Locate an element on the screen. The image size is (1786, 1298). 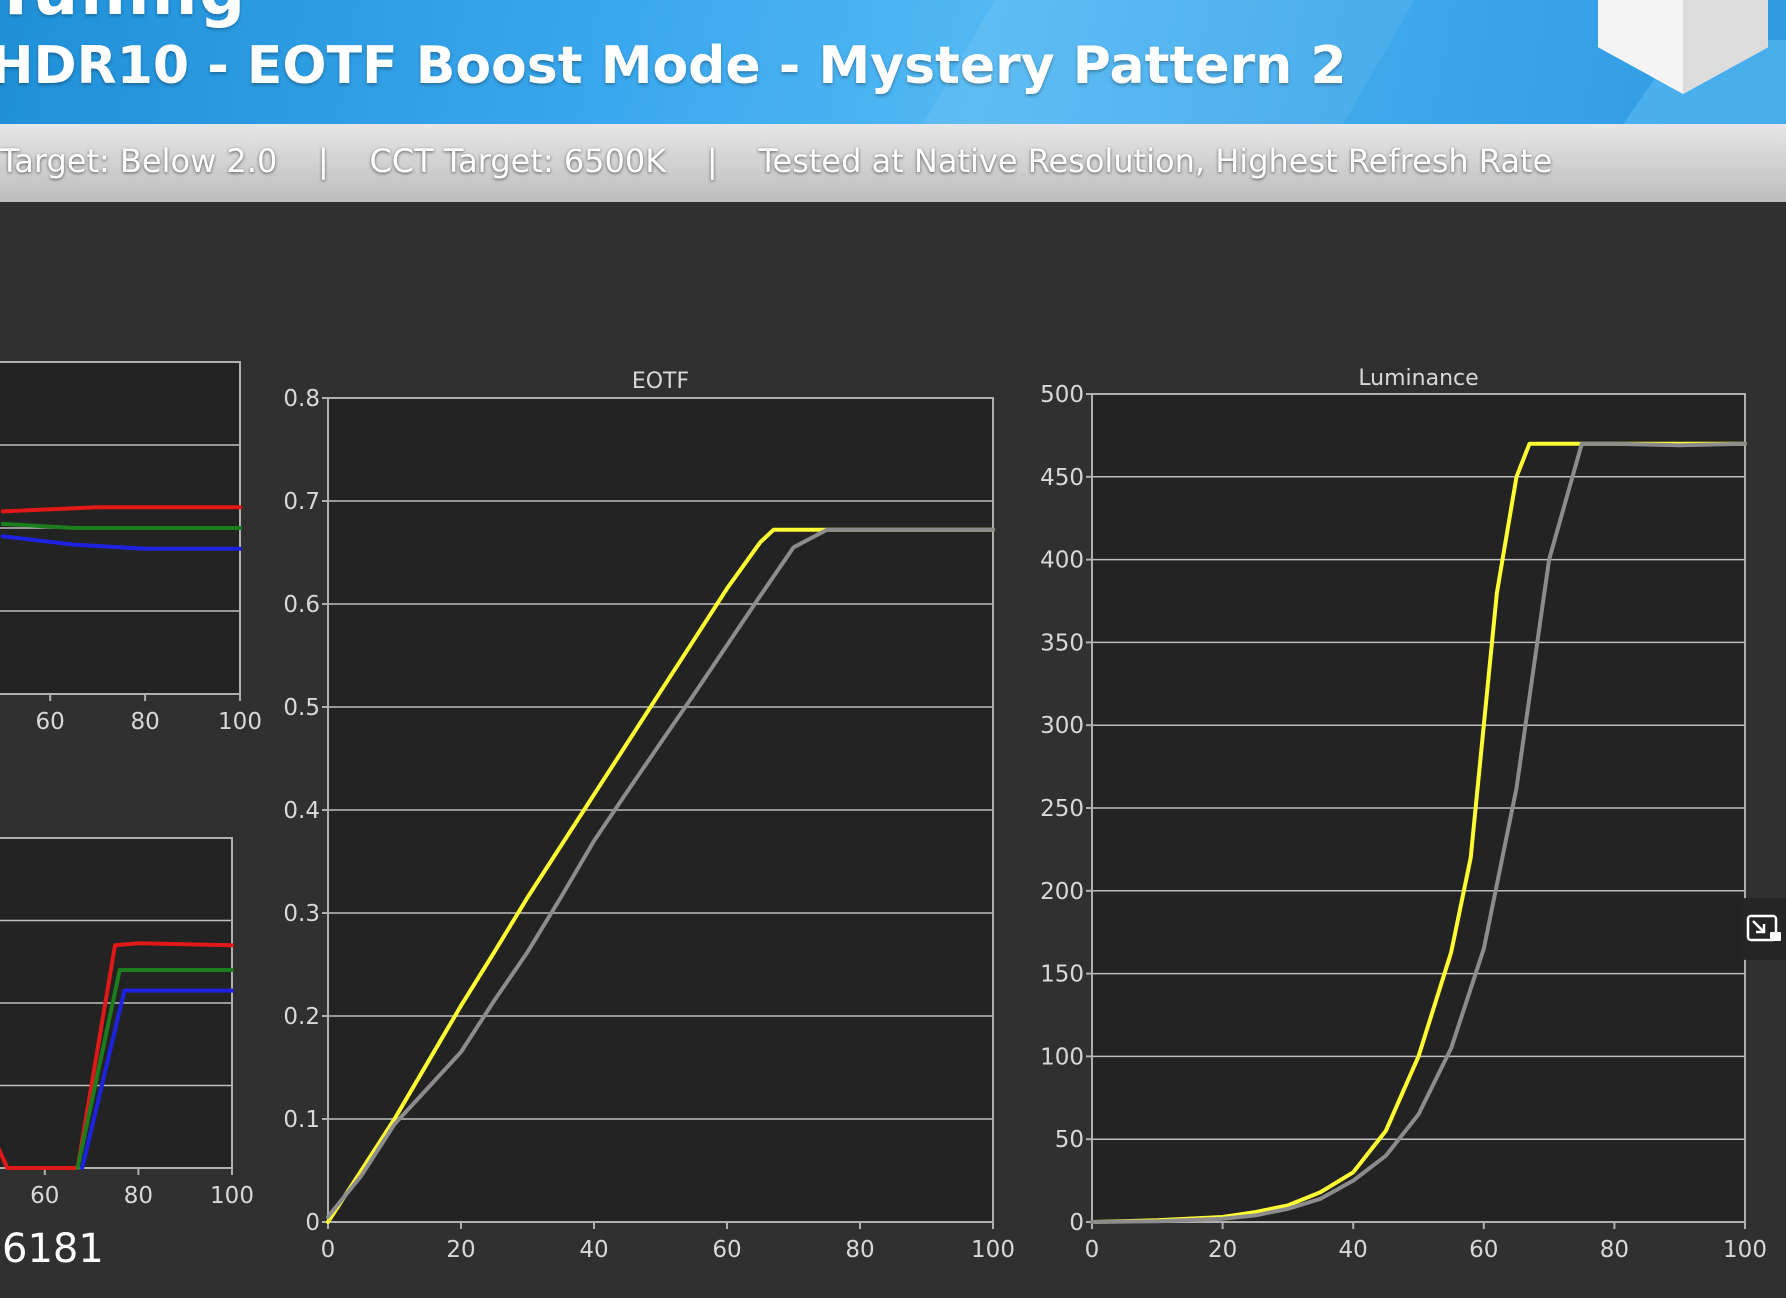
bottom-value: 6181 is located at coordinates (53, 1249).